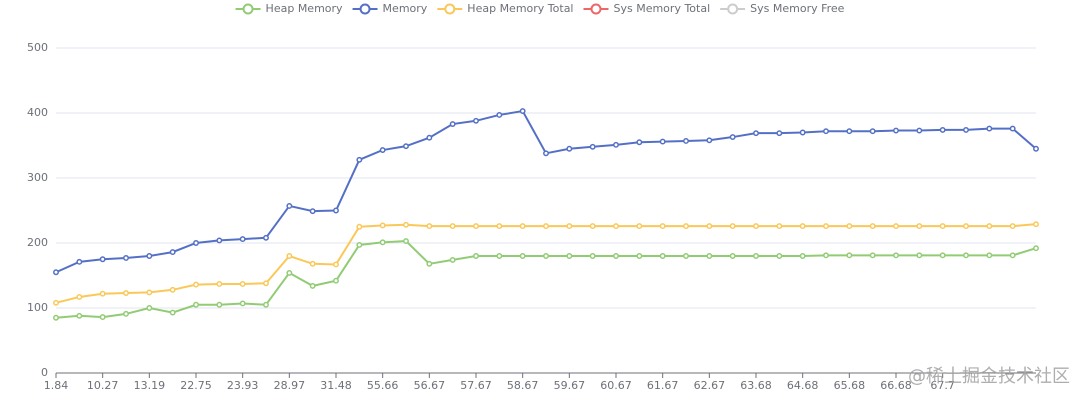 This screenshot has height=401, width=1080. Describe the element at coordinates (616, 385) in the screenshot. I see `x-tick-label: 60.67` at that location.